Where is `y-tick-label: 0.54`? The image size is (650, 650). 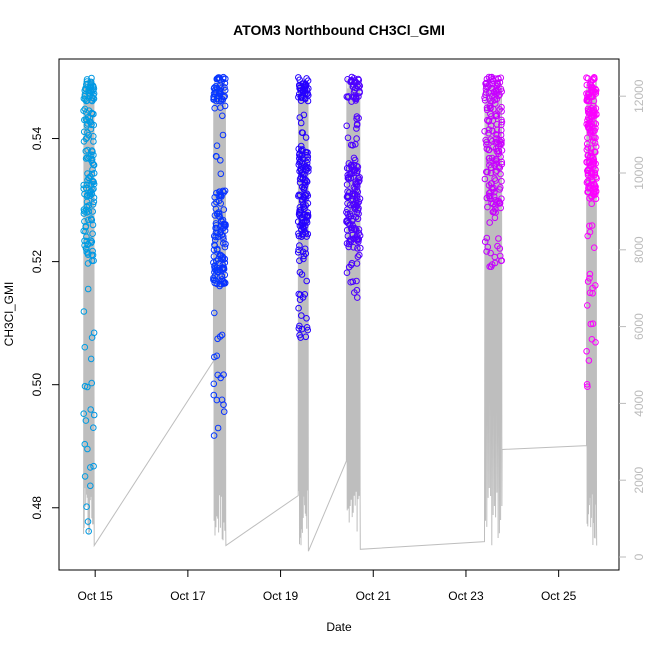
y-tick-label: 0.54 is located at coordinates (37, 139).